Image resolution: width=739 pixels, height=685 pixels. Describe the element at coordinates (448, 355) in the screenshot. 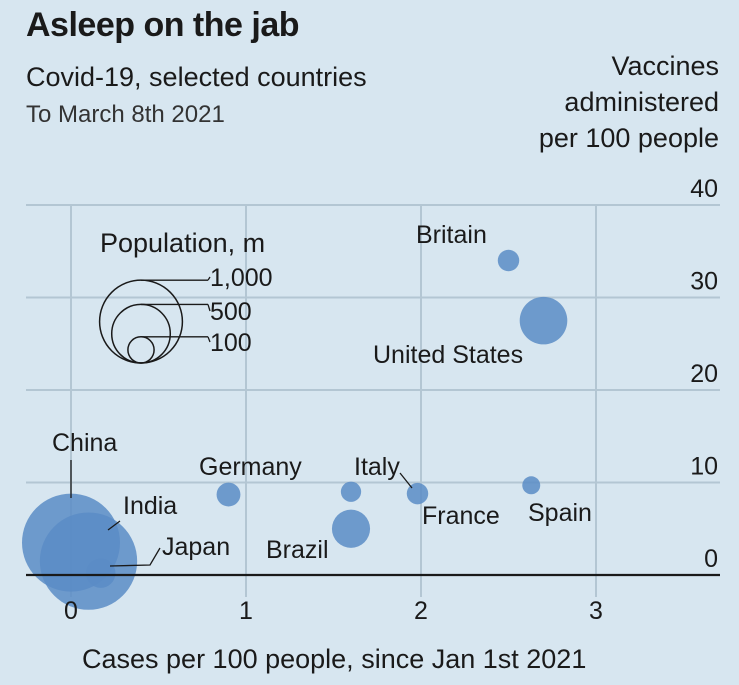

I see `data-label: United States` at that location.